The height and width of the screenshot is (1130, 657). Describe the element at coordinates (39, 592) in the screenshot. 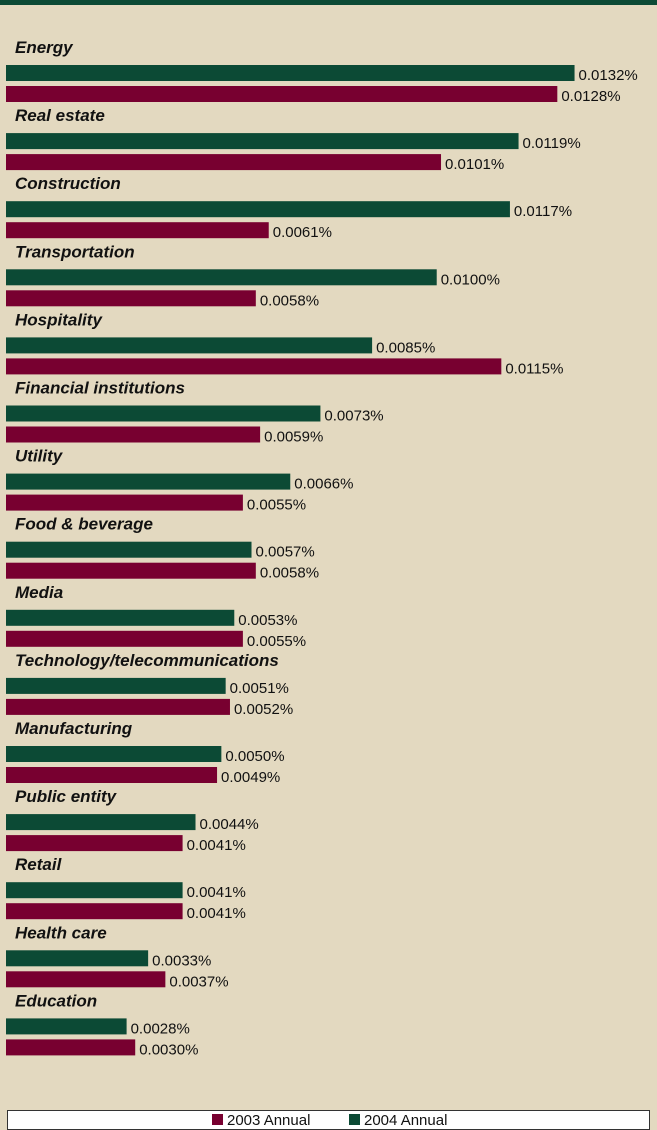

I see `category-label: Media` at that location.